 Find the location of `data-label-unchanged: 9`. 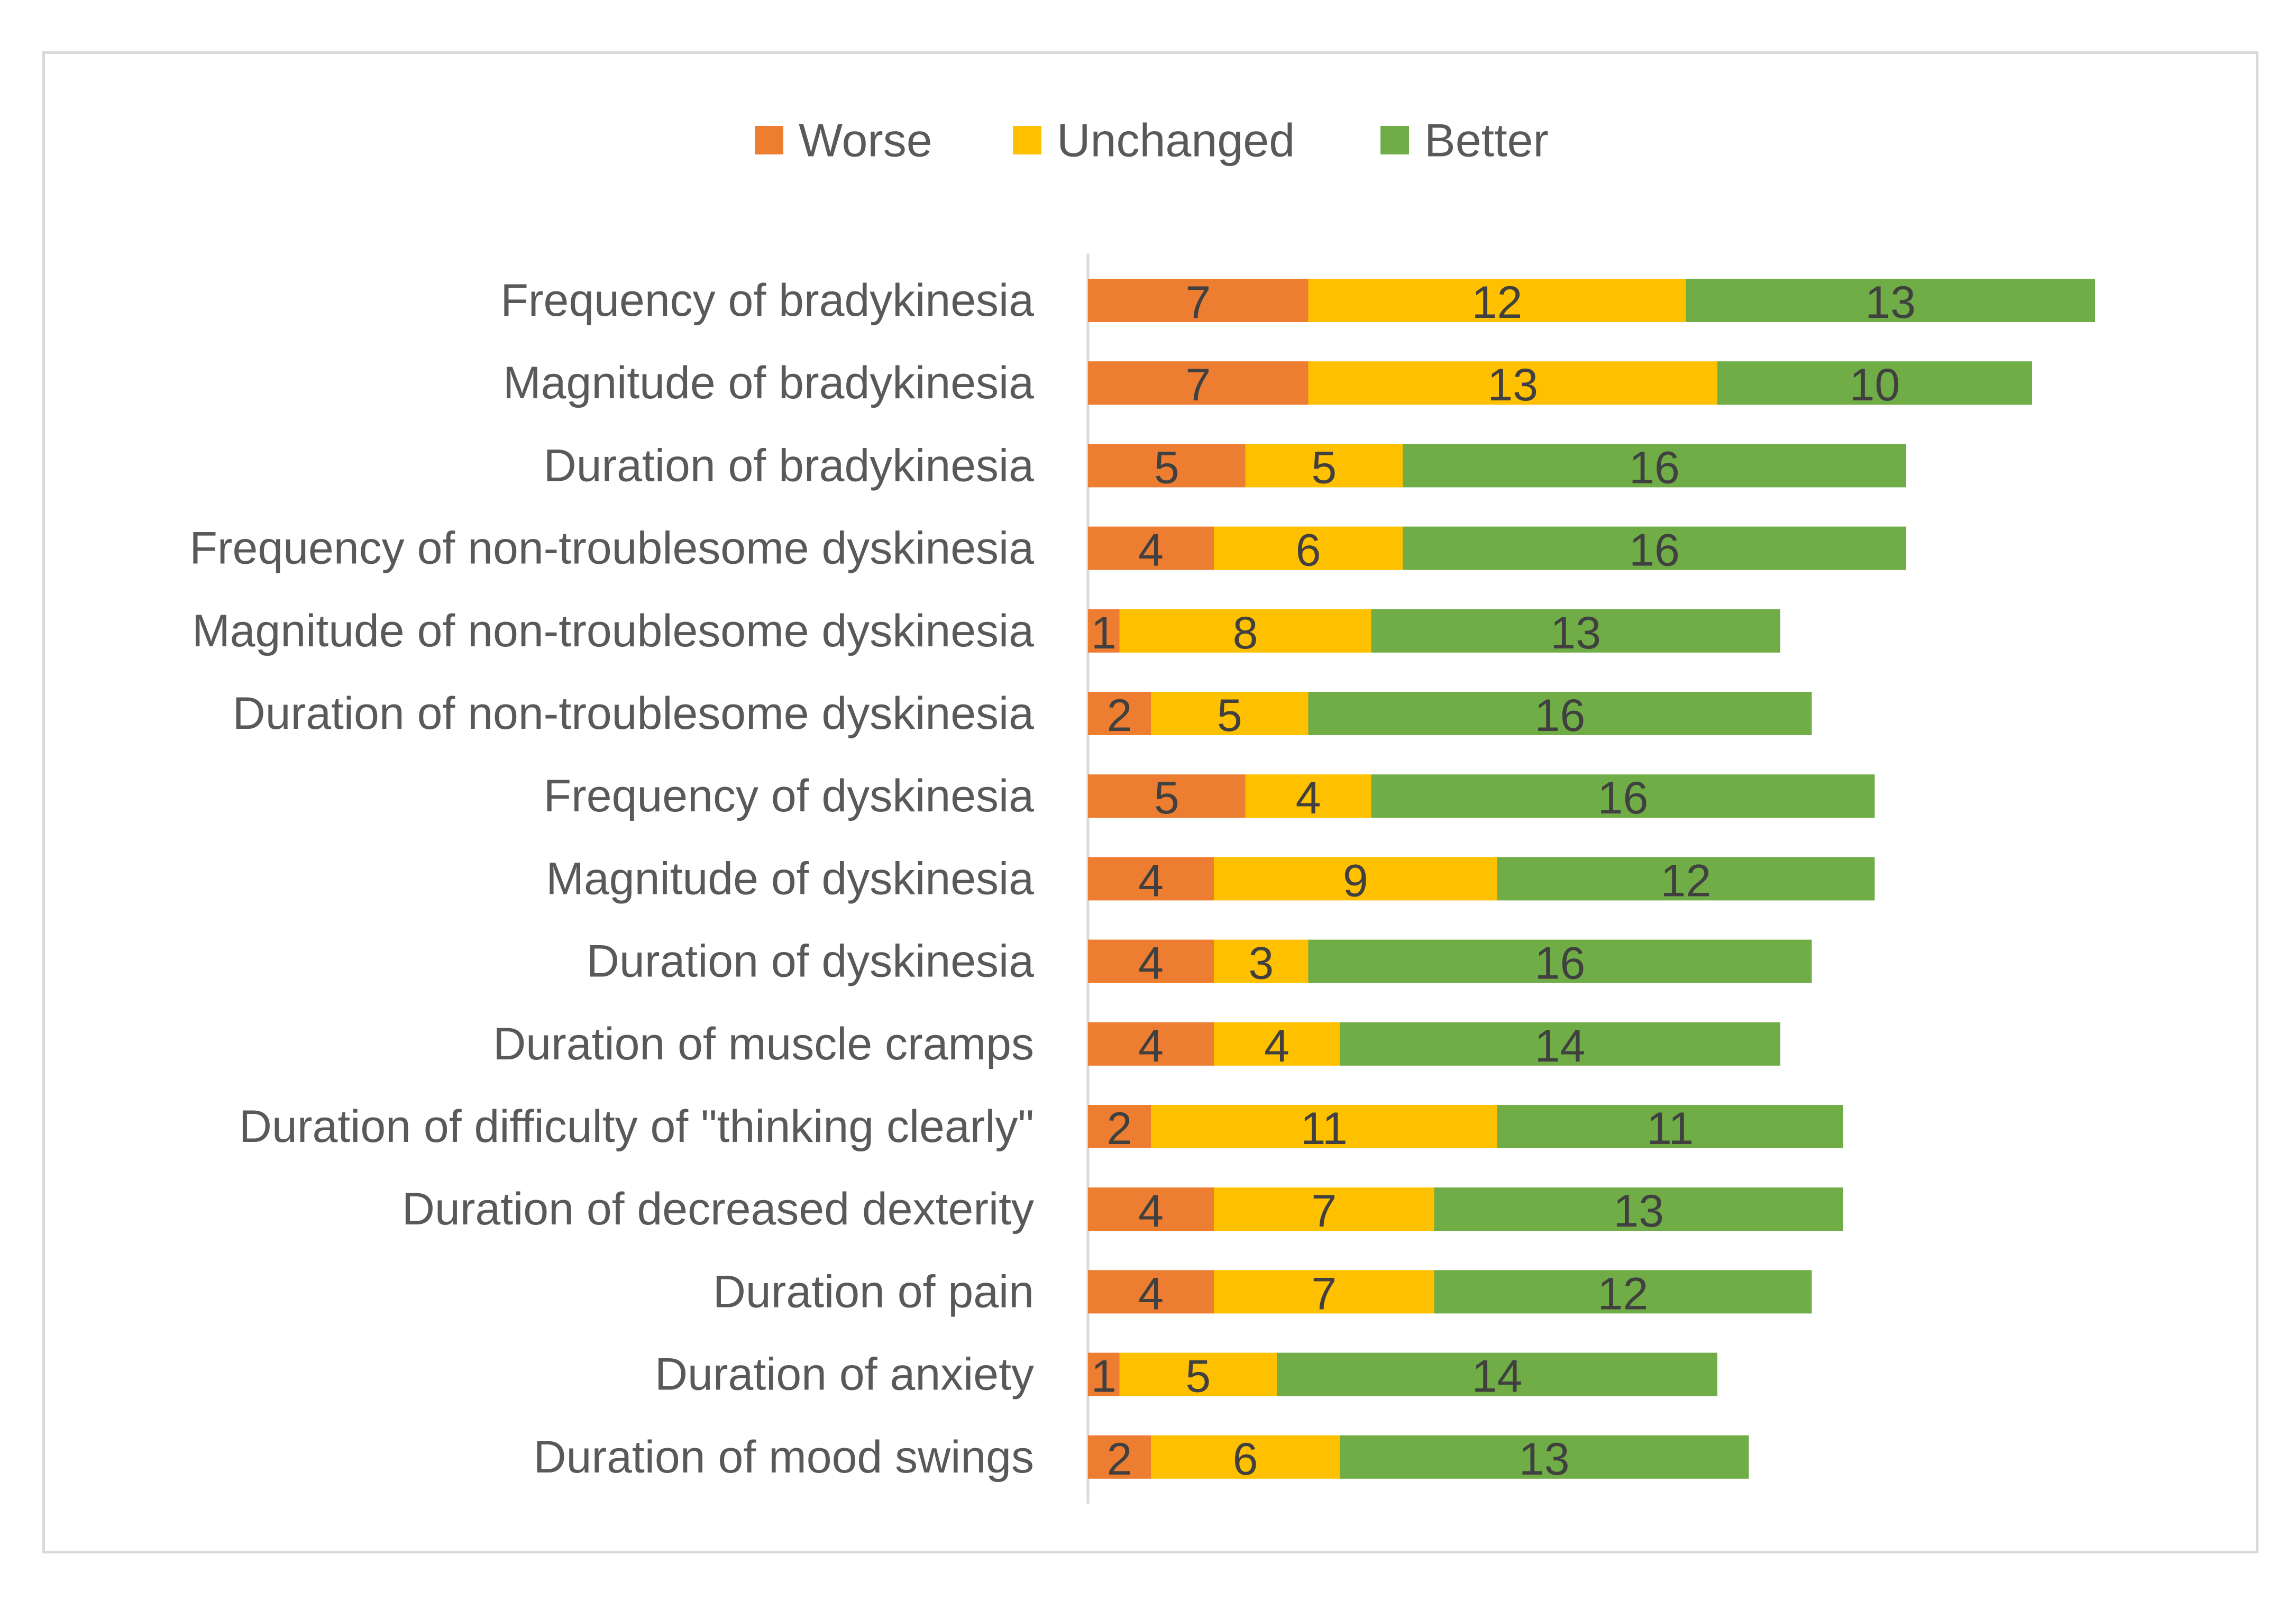

data-label-unchanged: 9 is located at coordinates (1355, 880).